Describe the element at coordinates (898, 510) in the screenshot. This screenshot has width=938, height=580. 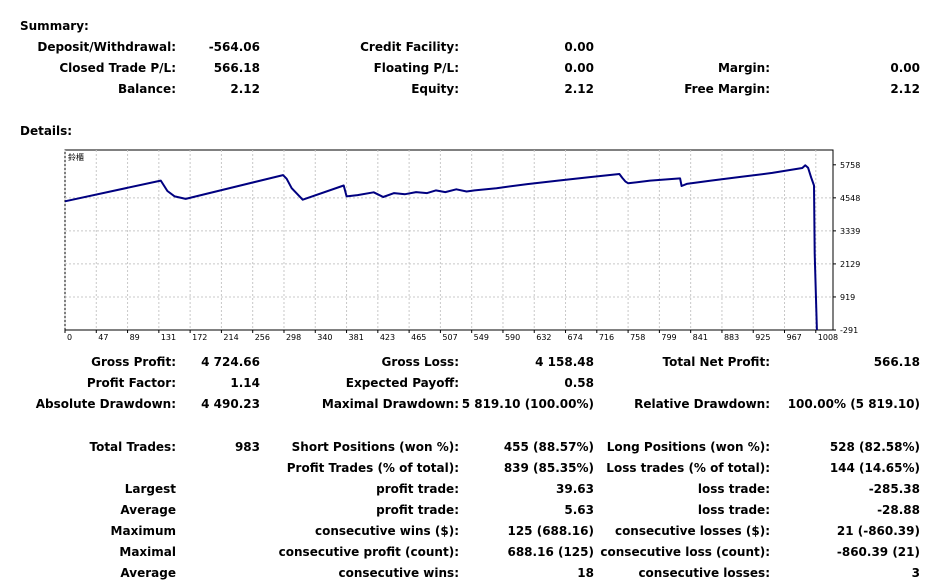
I see `stat-value: -28.88` at that location.